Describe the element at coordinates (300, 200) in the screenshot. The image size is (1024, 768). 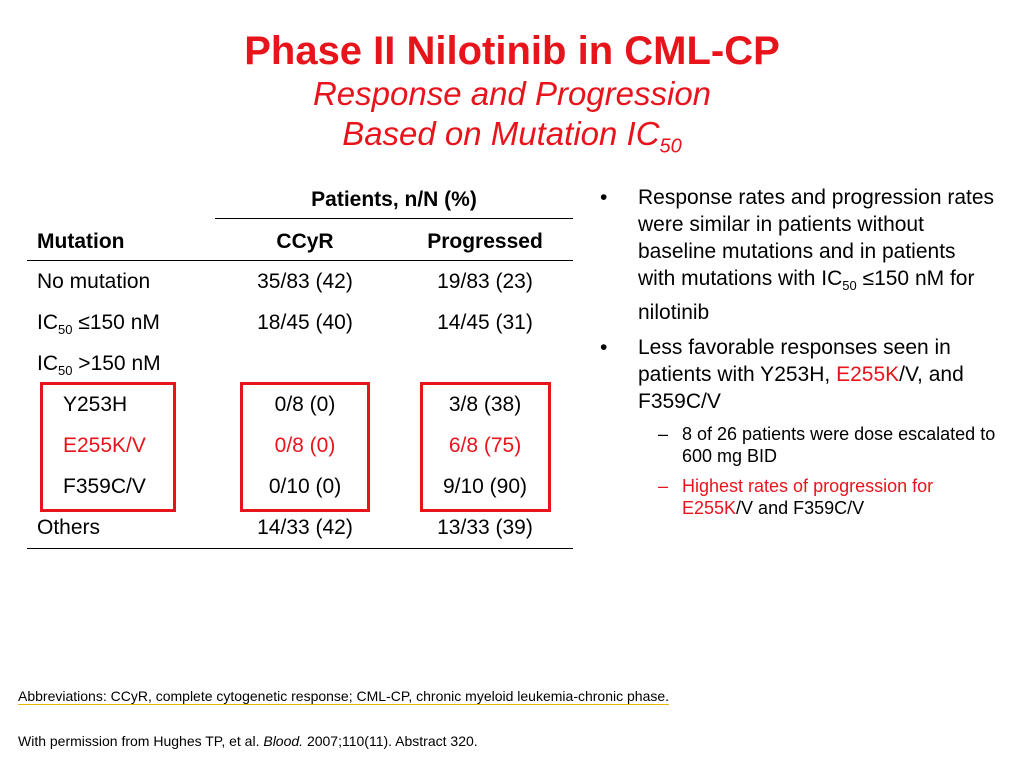
I see `table-group-header-row: Patients, n/N (%)` at that location.